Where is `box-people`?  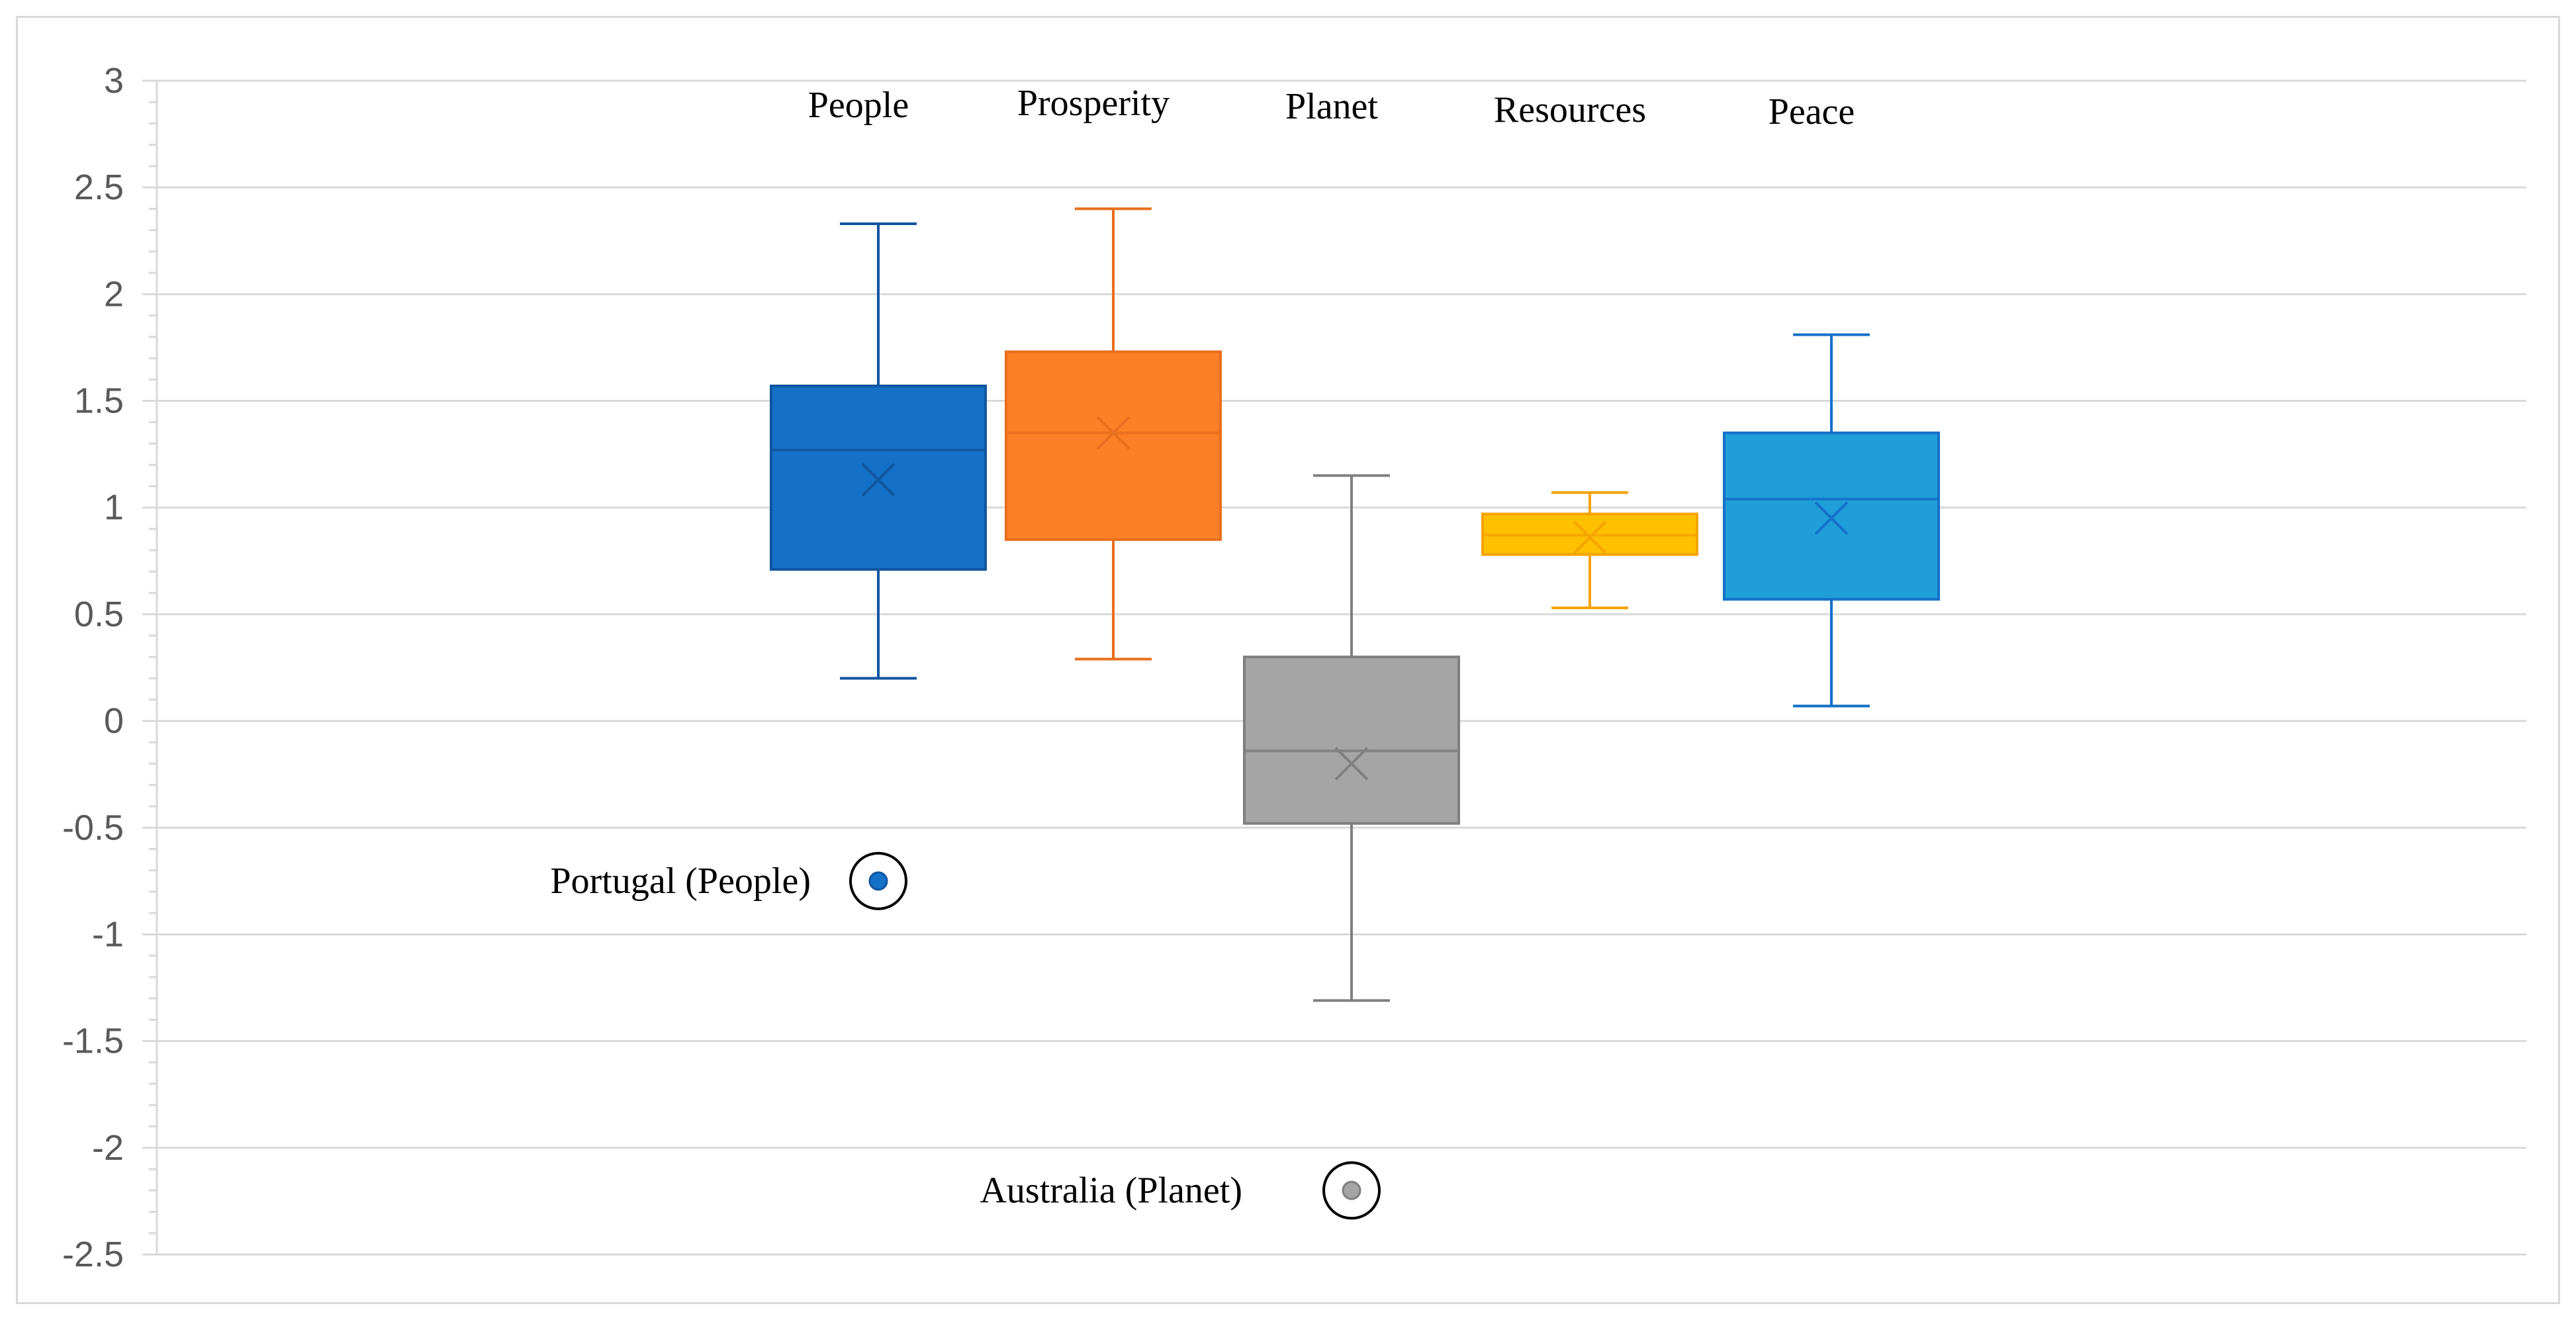
box-people is located at coordinates (878, 451).